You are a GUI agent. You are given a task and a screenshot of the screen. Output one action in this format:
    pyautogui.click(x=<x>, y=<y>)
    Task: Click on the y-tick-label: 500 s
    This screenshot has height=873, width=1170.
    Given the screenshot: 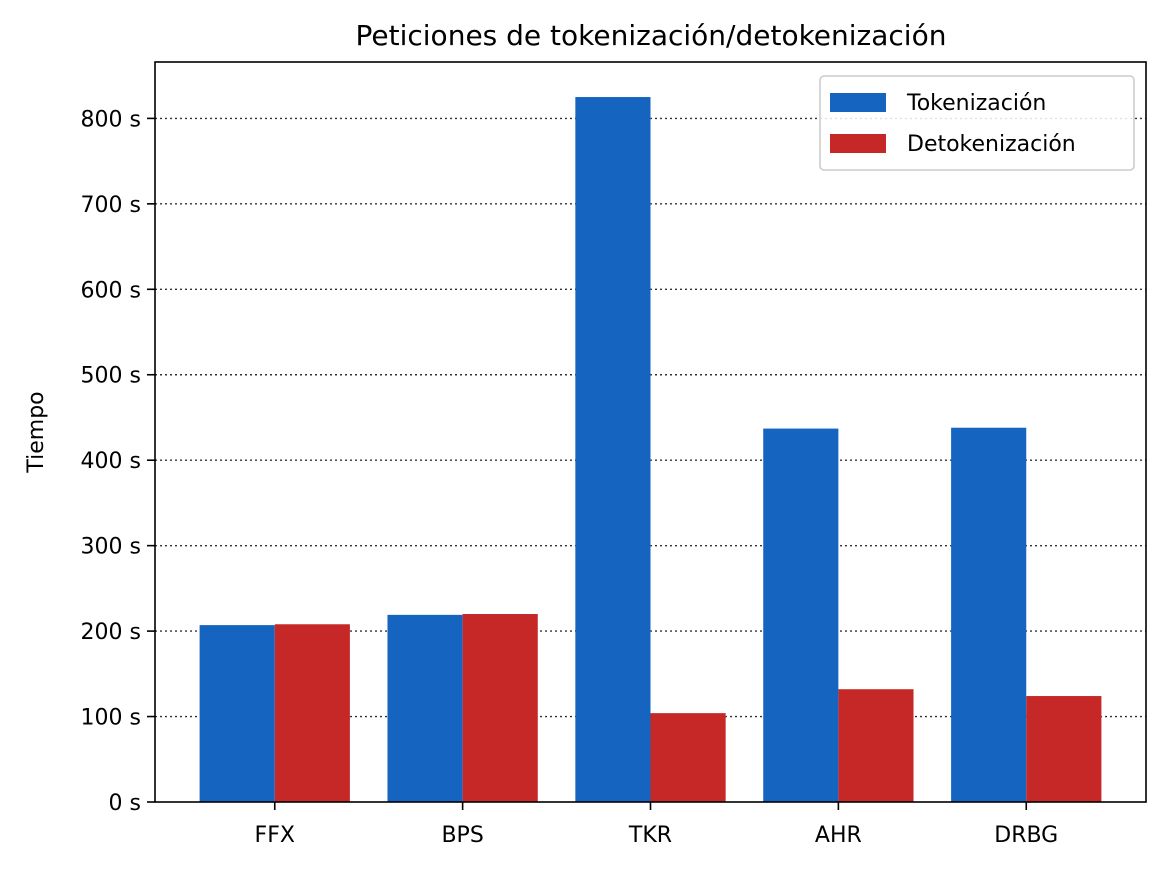 What is the action you would take?
    pyautogui.click(x=111, y=376)
    